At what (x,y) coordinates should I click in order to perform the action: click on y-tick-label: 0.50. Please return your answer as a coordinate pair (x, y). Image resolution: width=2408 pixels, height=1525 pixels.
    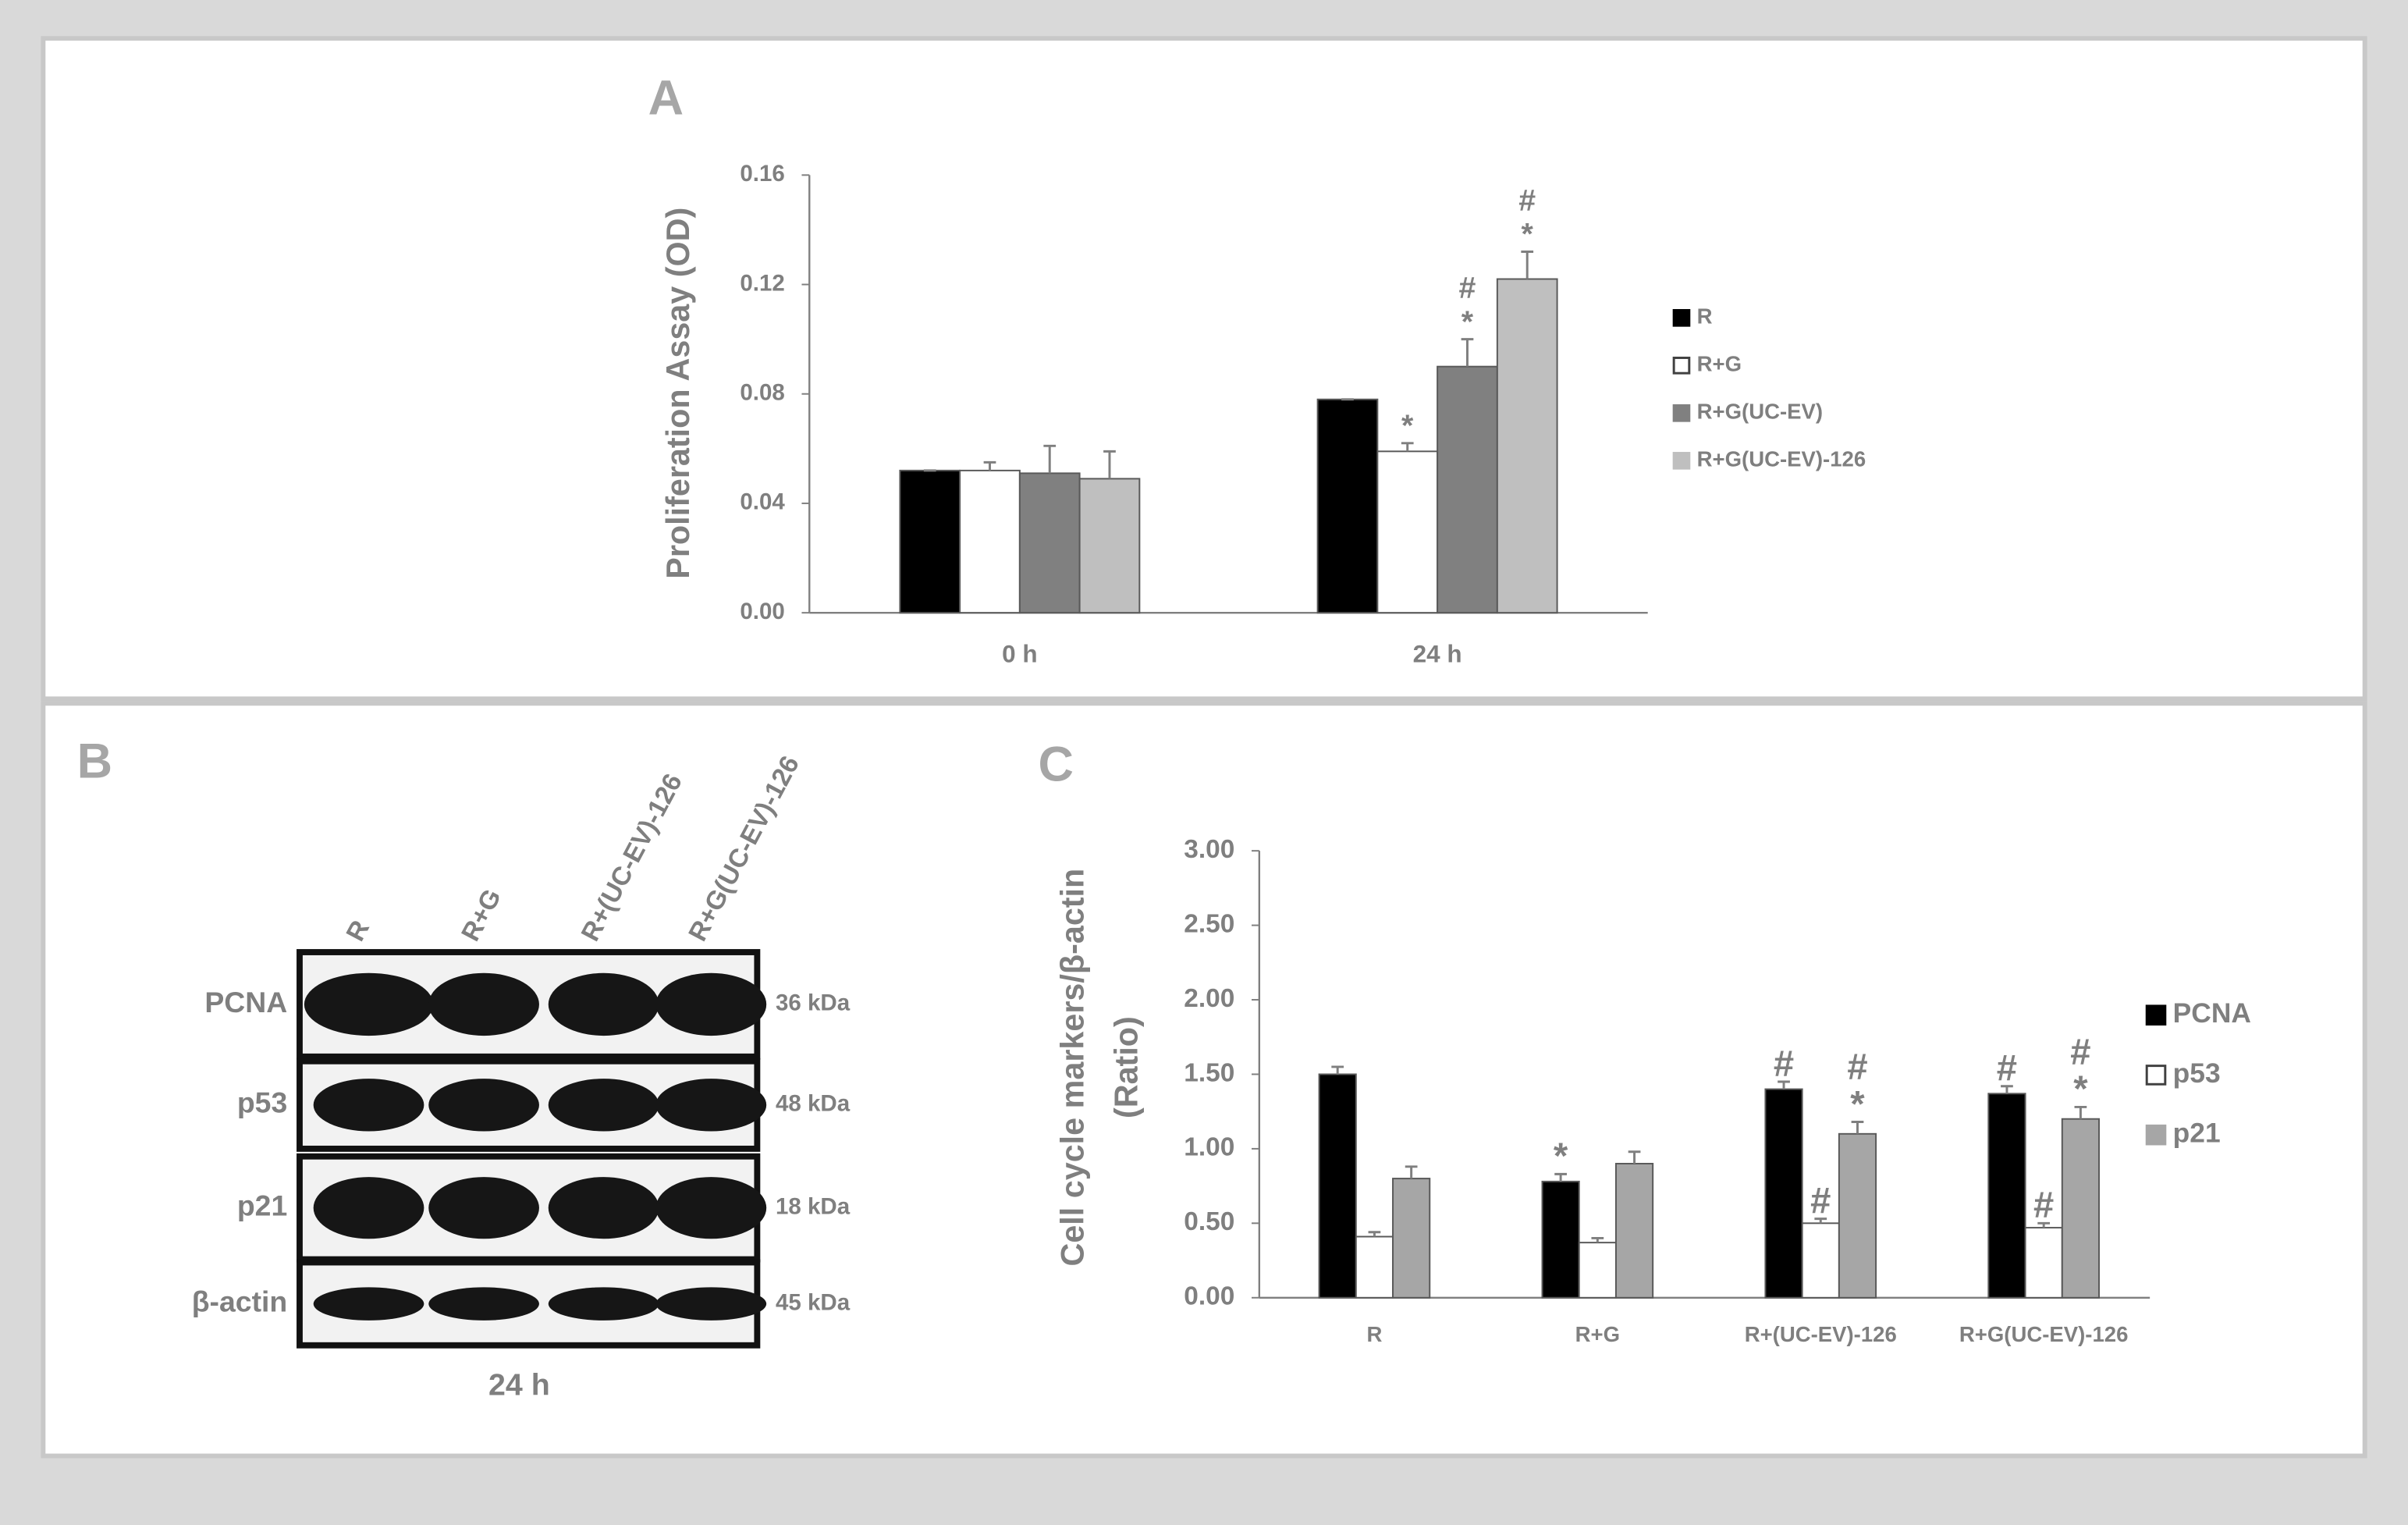
    Looking at the image, I should click on (1209, 1221).